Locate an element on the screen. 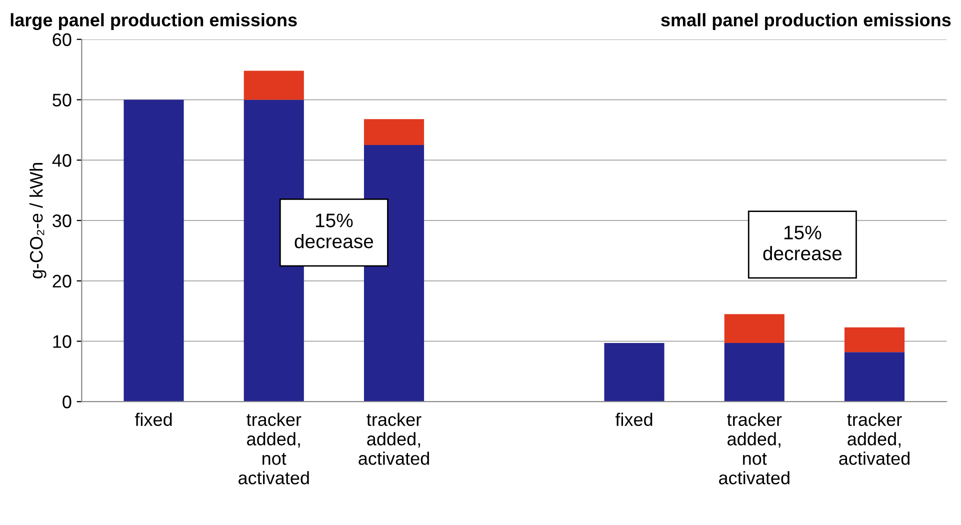 The height and width of the screenshot is (525, 961). y-axis-title: g-CO₂-e / kWh is located at coordinates (37, 220).